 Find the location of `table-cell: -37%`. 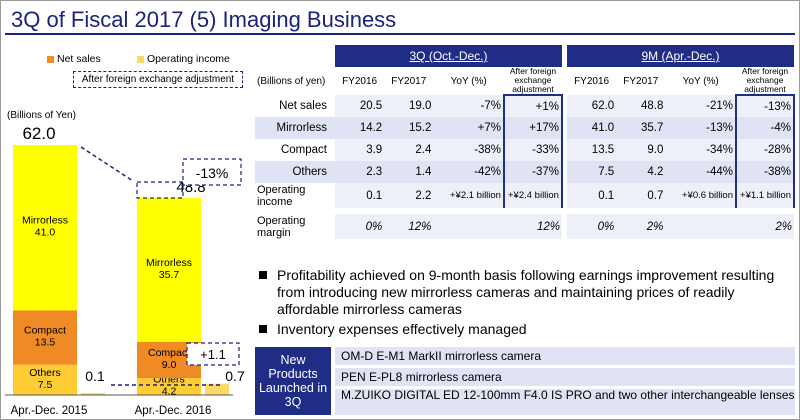

table-cell: -37% is located at coordinates (532, 172).